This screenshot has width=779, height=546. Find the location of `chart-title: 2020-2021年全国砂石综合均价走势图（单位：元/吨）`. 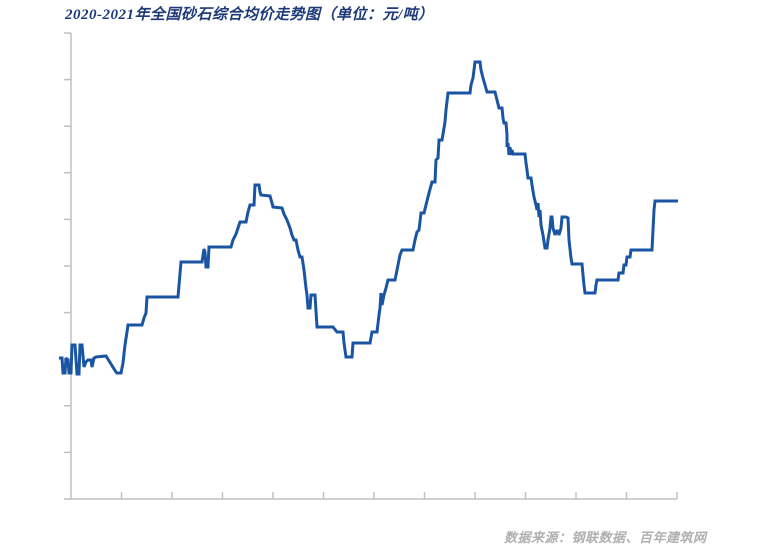

chart-title: 2020-2021年全国砂石综合均价走势图（单位：元/吨） is located at coordinates (249, 15).